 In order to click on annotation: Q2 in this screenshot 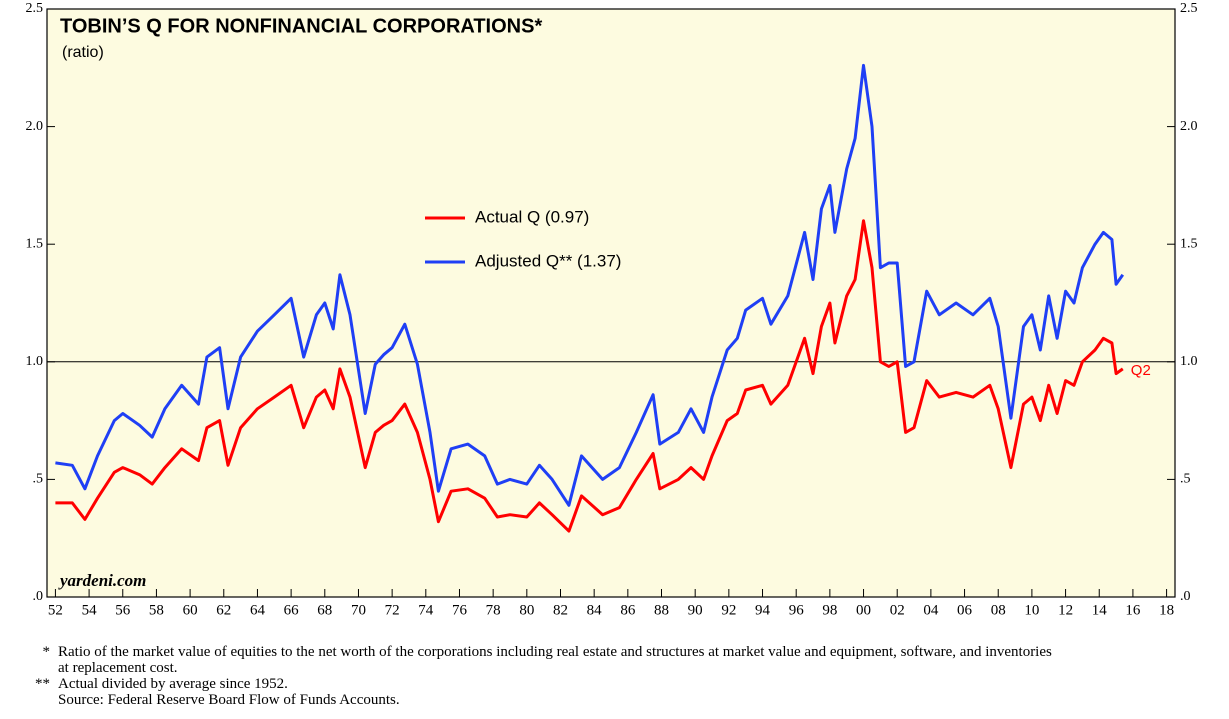, I will do `click(1141, 370)`.